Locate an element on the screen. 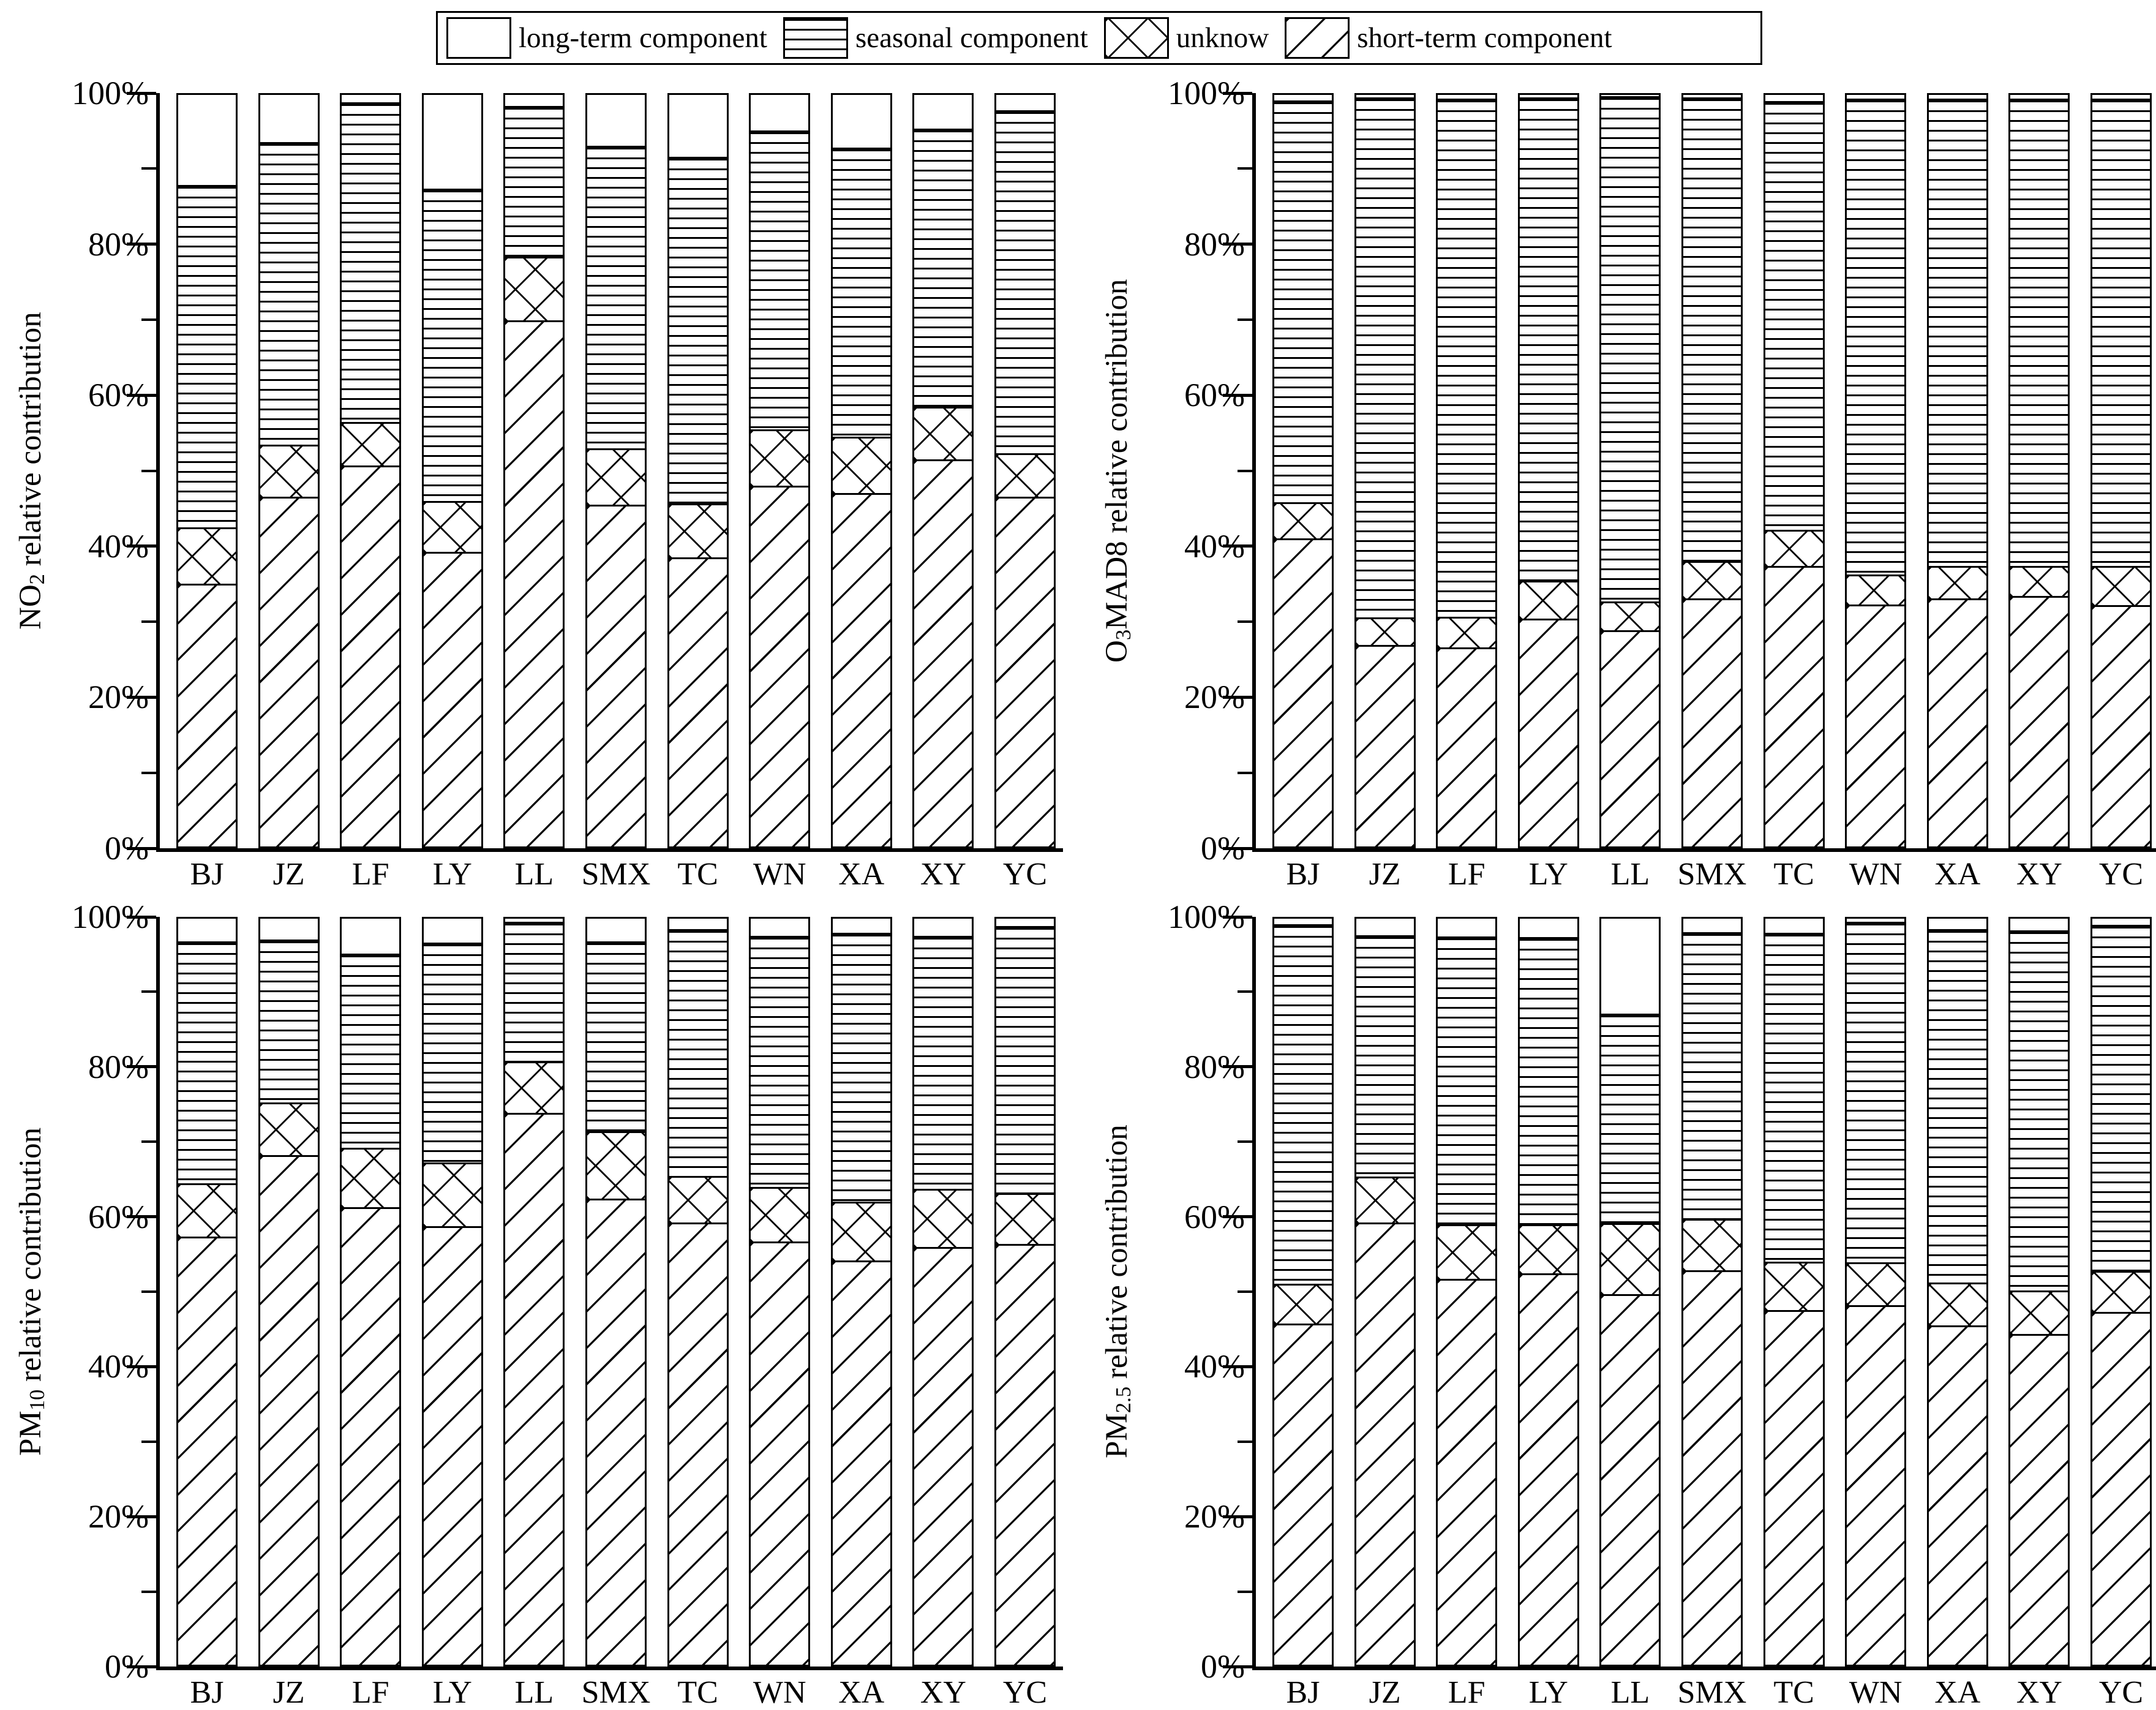 The image size is (2156, 1710). bar-NO2-WN is located at coordinates (780, 471).